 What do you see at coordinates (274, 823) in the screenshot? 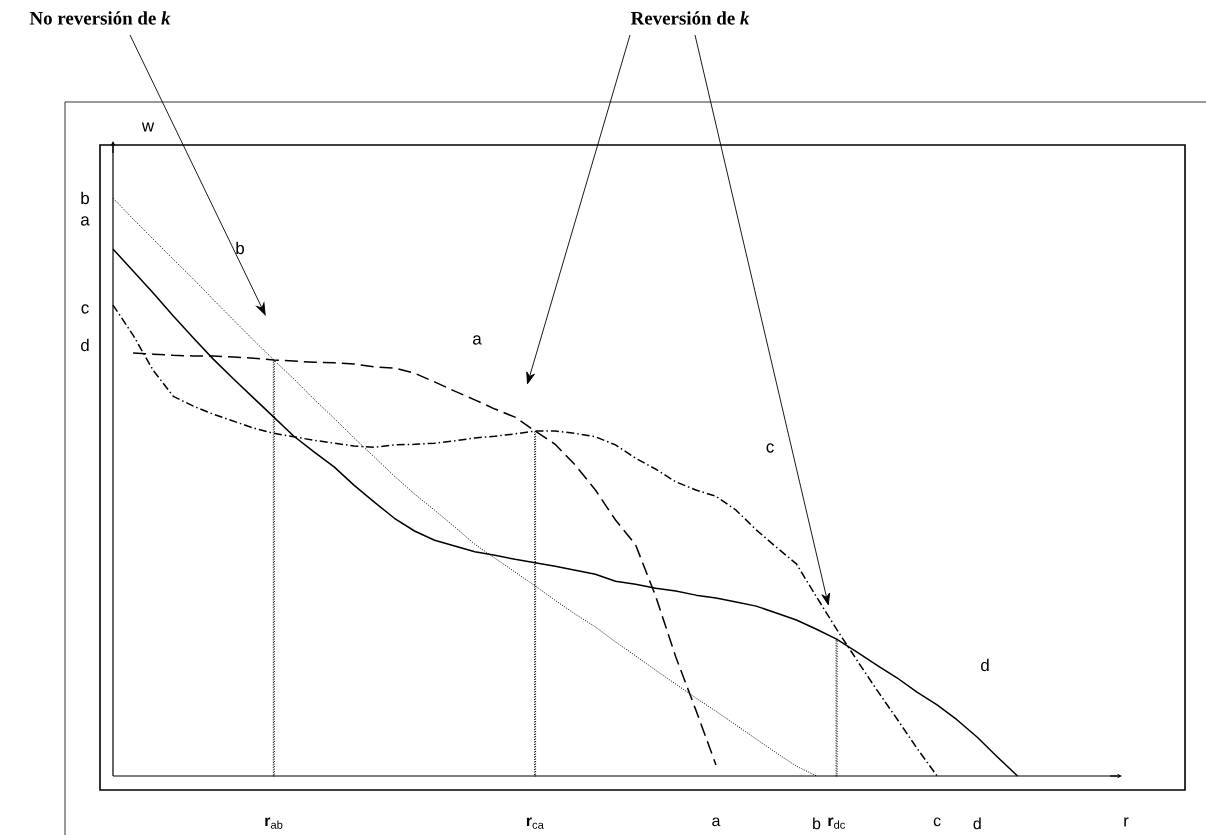
I see `x-tick-label: r$_{ab}$` at bounding box center [274, 823].